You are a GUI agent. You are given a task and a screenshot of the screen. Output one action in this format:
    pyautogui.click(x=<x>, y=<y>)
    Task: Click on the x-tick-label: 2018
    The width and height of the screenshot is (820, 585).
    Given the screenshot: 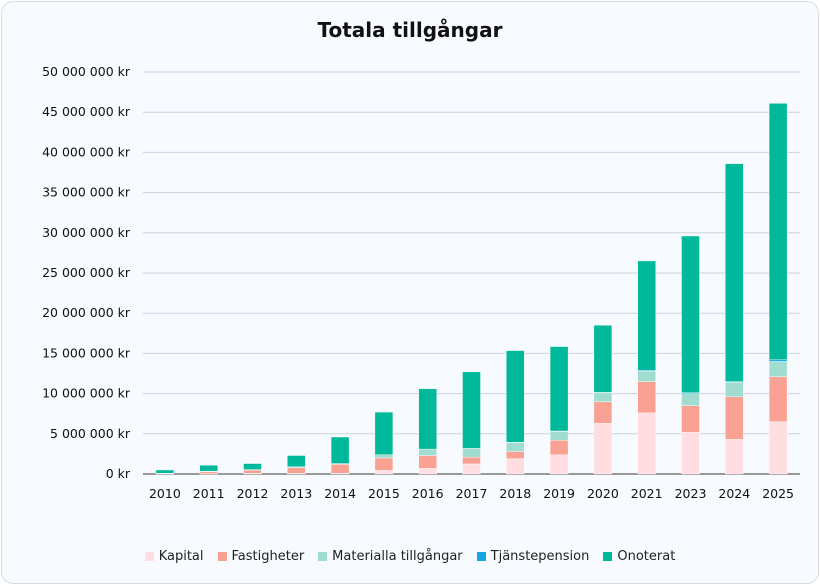 What is the action you would take?
    pyautogui.click(x=515, y=493)
    